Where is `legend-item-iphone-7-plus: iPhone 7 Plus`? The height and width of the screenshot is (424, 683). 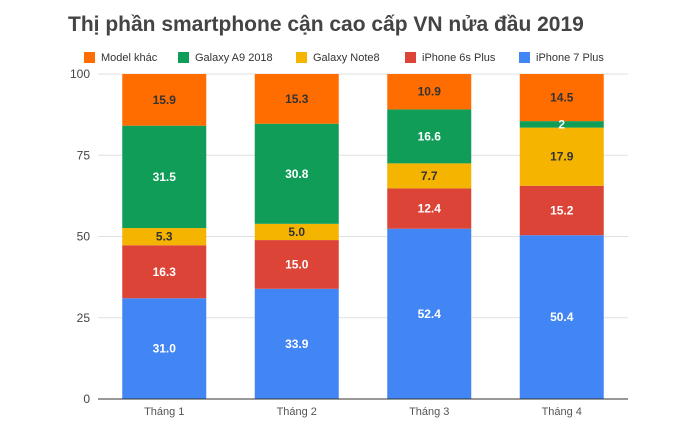
legend-item-iphone-7-plus: iPhone 7 Plus is located at coordinates (561, 58).